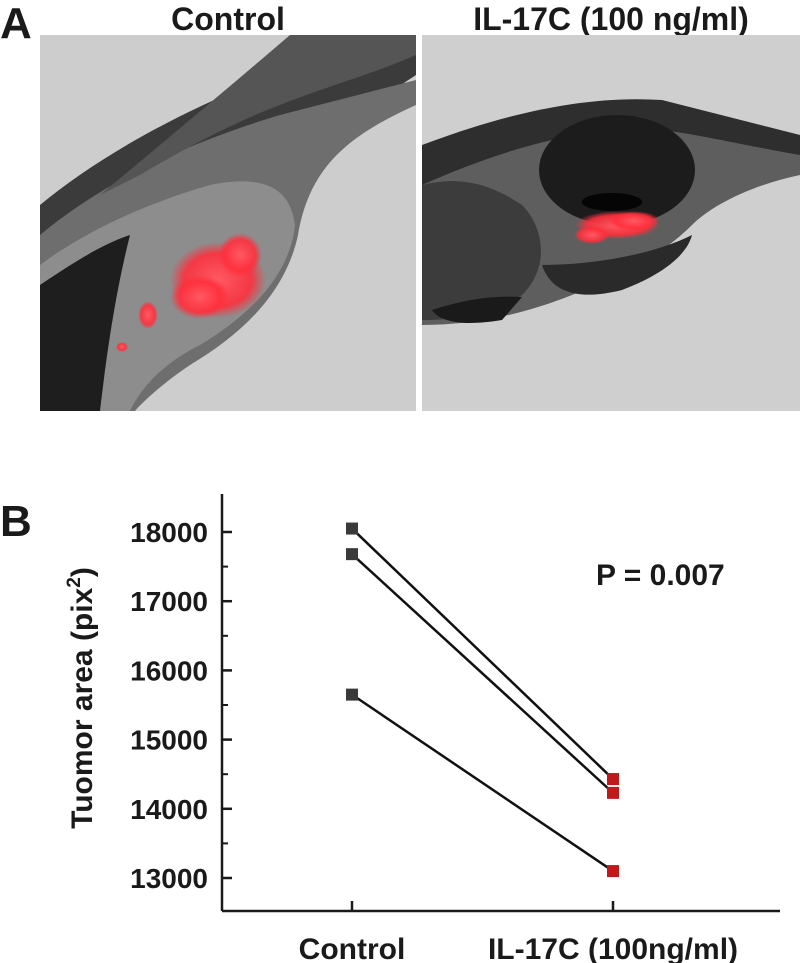 The image size is (800, 963). Describe the element at coordinates (169, 532) in the screenshot. I see `y-tick-label: 18000` at that location.